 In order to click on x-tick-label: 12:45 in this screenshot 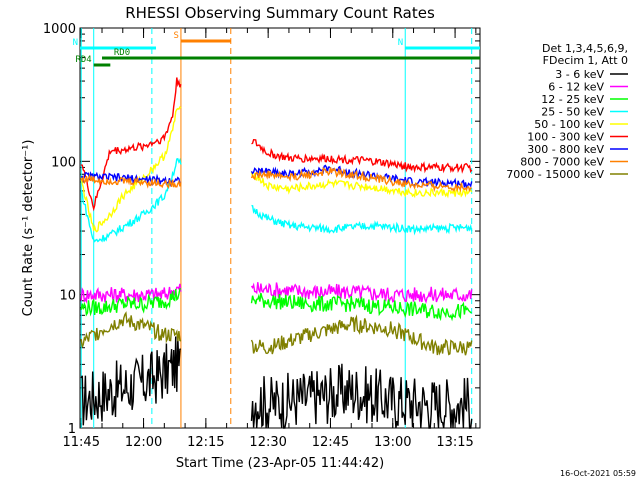, I will do `click(330, 442)`.